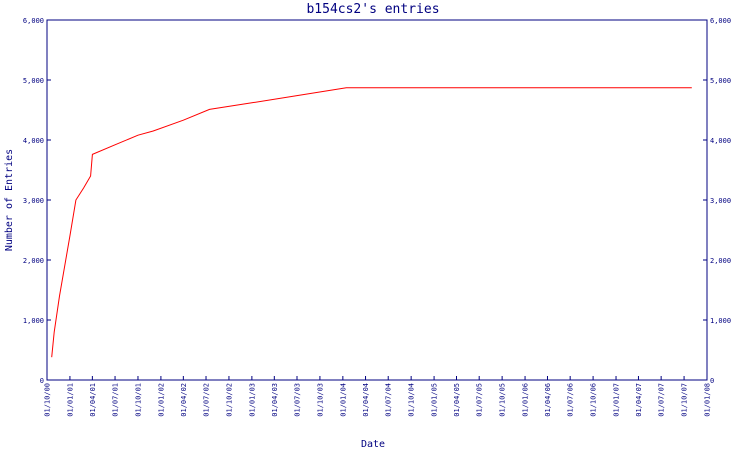 Image resolution: width=750 pixels, height=450 pixels. Describe the element at coordinates (526, 400) in the screenshot. I see `x-tick-label: 01/01/06` at that location.